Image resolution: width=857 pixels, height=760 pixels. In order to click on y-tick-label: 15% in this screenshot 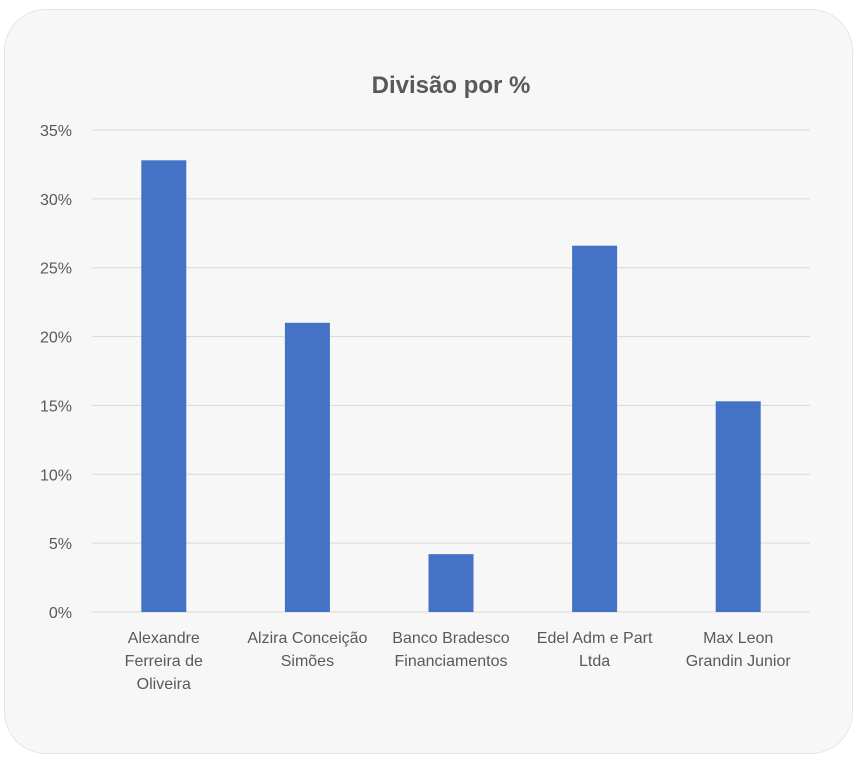, I will do `click(56, 406)`.